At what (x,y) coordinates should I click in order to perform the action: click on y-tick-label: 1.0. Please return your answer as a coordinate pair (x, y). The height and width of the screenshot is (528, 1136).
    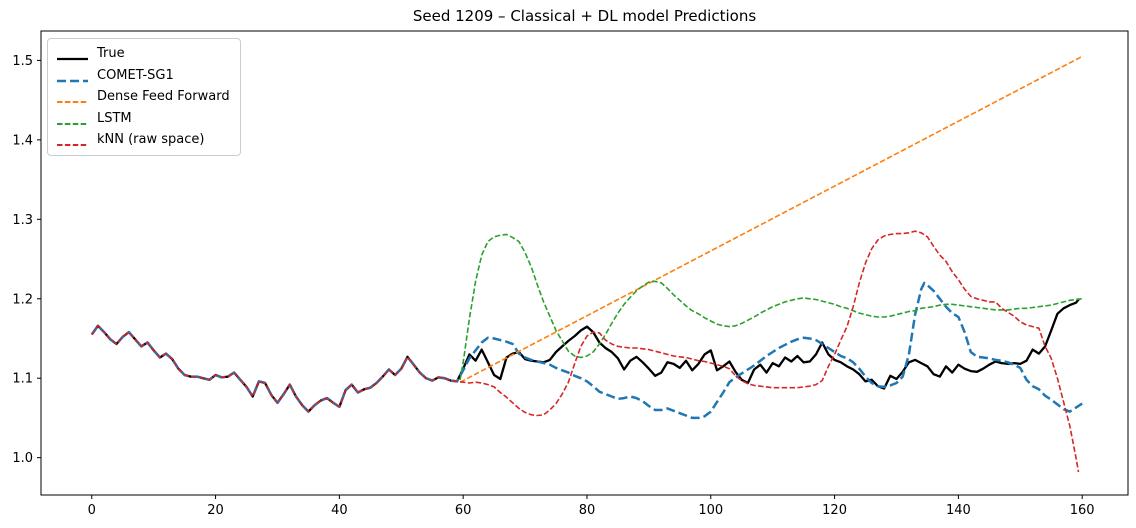
    Looking at the image, I should click on (22, 458).